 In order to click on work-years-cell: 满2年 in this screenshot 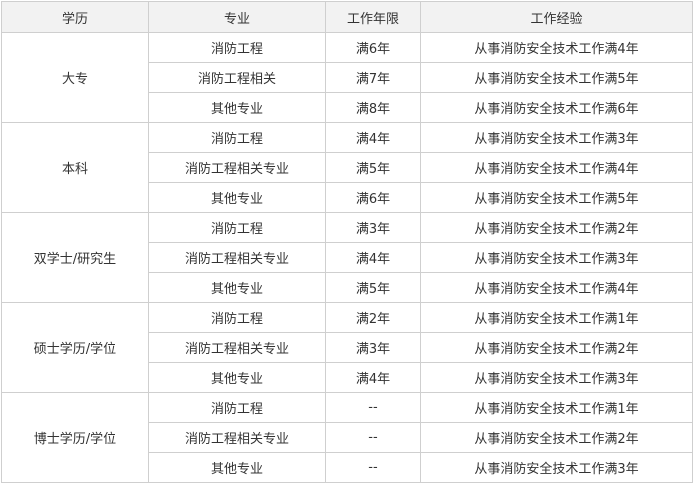, I will do `click(373, 317)`.